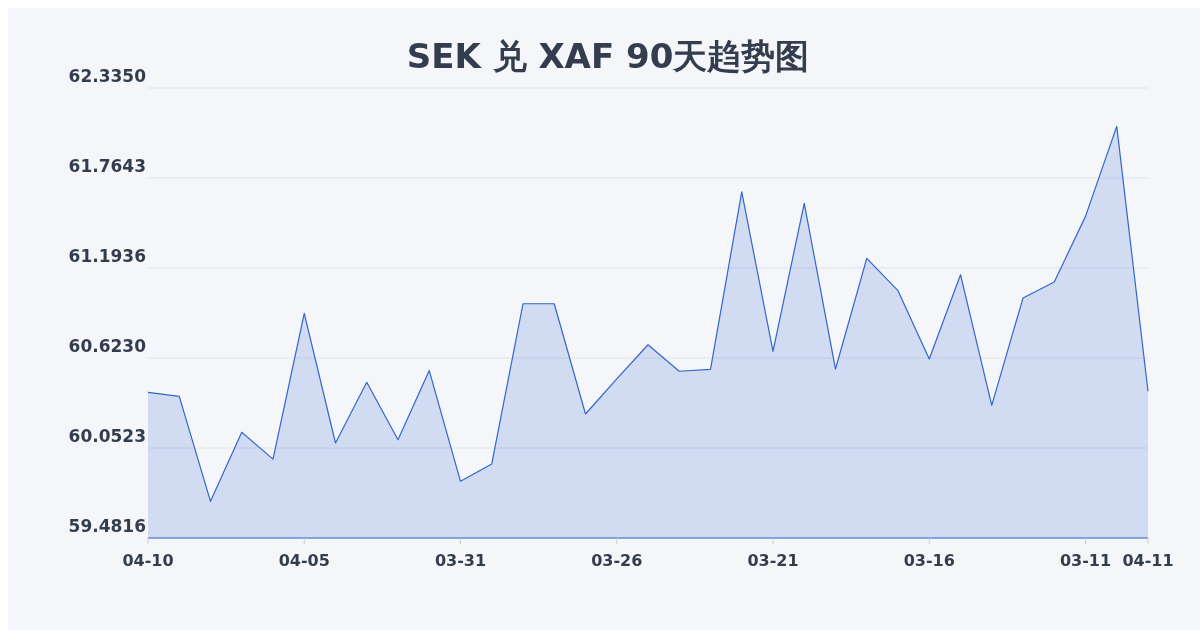 Image resolution: width=1200 pixels, height=630 pixels. Describe the element at coordinates (460, 560) in the screenshot. I see `x-tick-label: 03-31` at that location.